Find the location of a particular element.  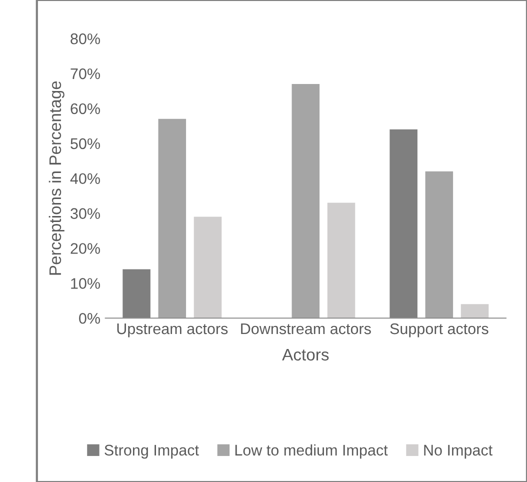

x-axis-title: Actors is located at coordinates (305, 354).